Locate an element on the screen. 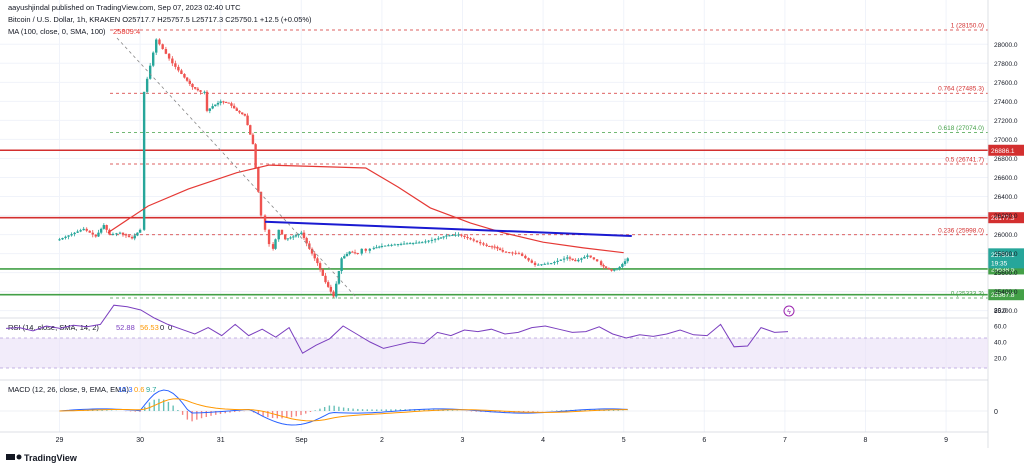  level-tag-label: 26886.1 is located at coordinates (1003, 151).